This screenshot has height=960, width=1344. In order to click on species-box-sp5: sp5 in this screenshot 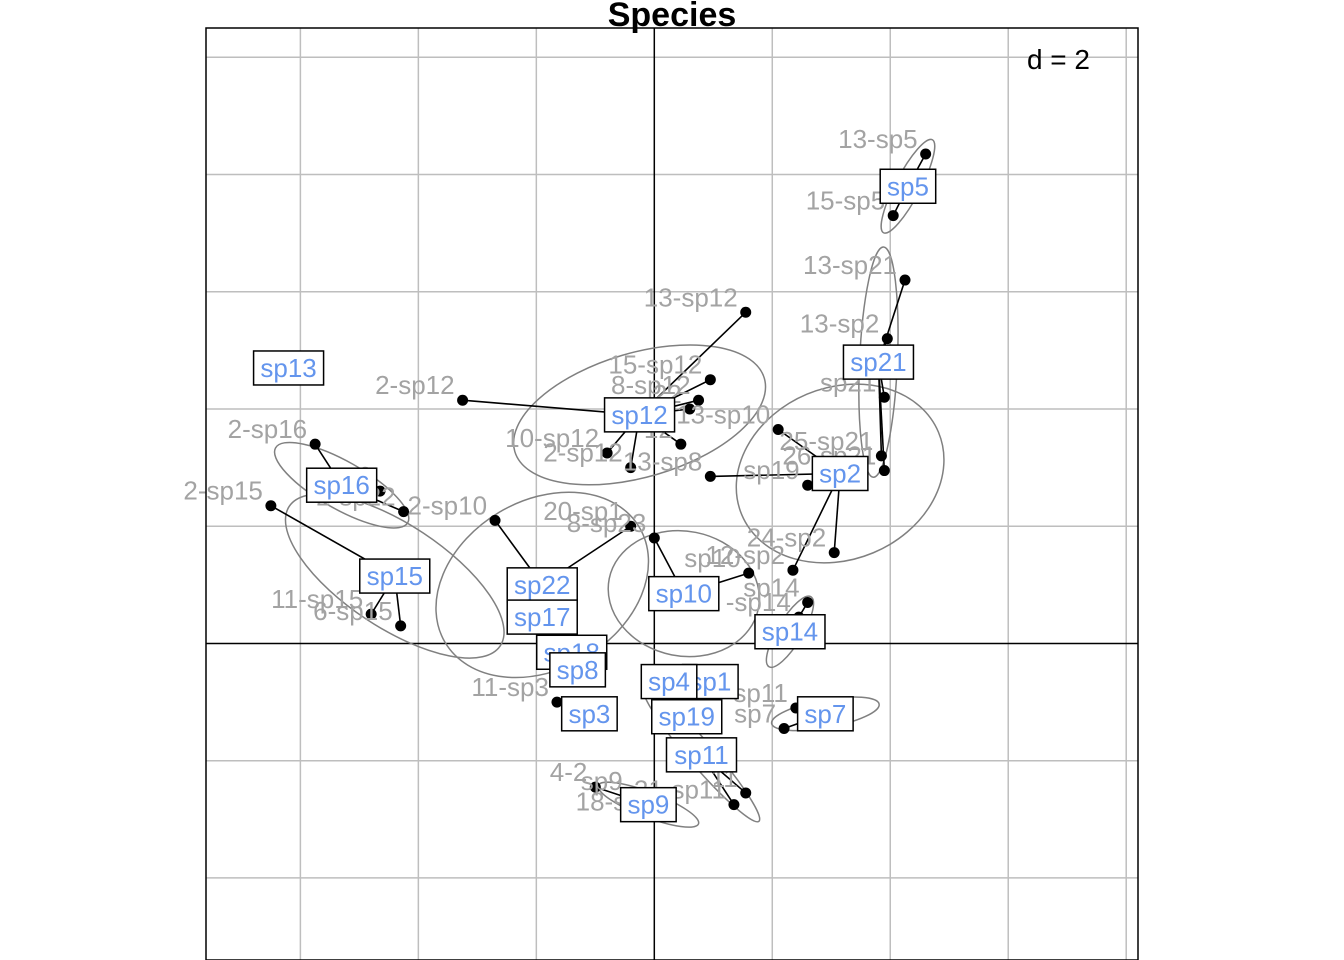, I will do `click(908, 186)`.